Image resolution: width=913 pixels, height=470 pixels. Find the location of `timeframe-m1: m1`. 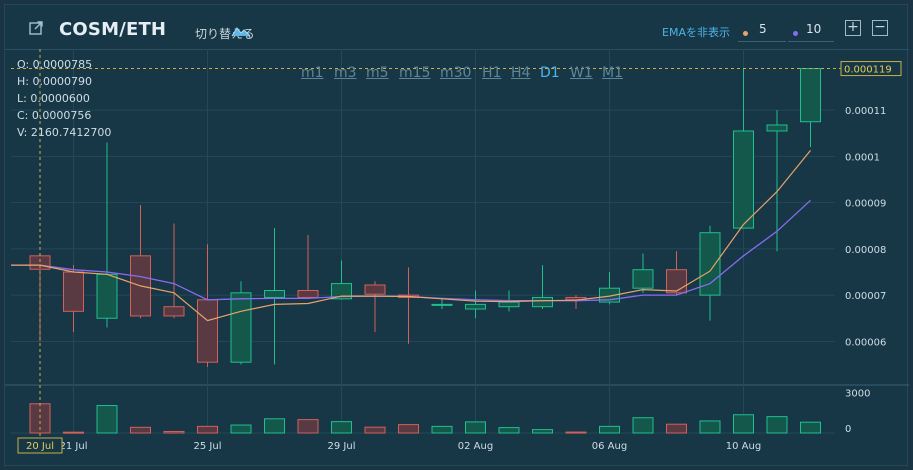

timeframe-m1: m1 is located at coordinates (312, 73).